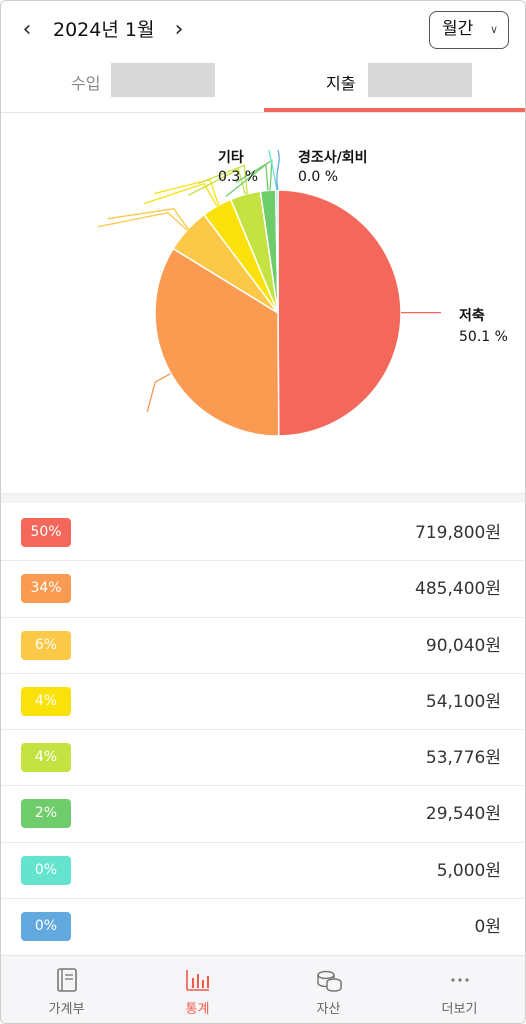 The height and width of the screenshot is (1024, 526). Describe the element at coordinates (329, 981) in the screenshot. I see `coins-icon` at that location.